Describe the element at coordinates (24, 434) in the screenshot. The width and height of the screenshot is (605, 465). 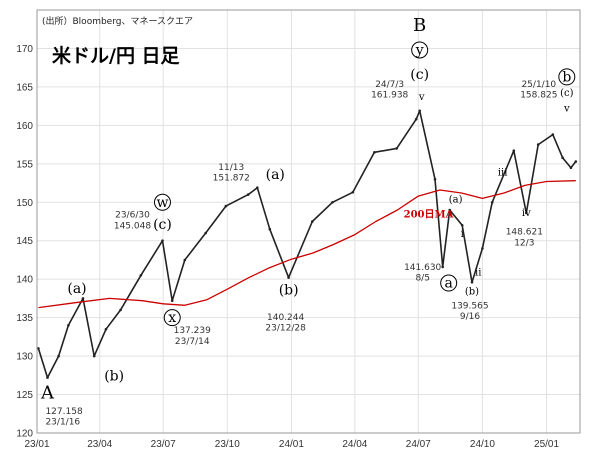
I see `y-tick-label: 120` at that location.